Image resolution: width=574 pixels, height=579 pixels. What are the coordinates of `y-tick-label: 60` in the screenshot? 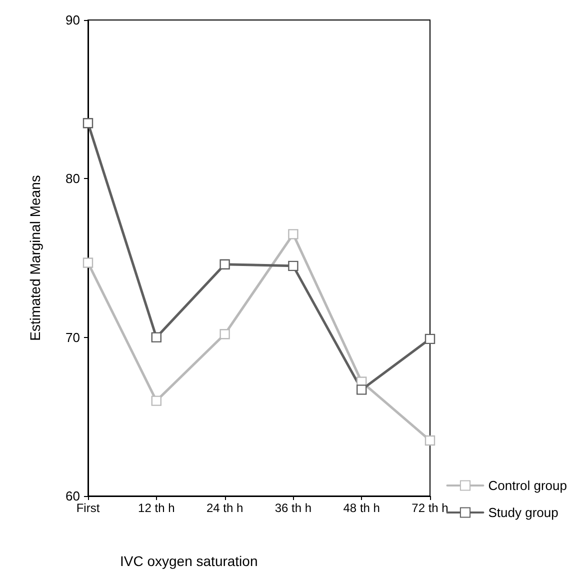 It's located at (73, 496).